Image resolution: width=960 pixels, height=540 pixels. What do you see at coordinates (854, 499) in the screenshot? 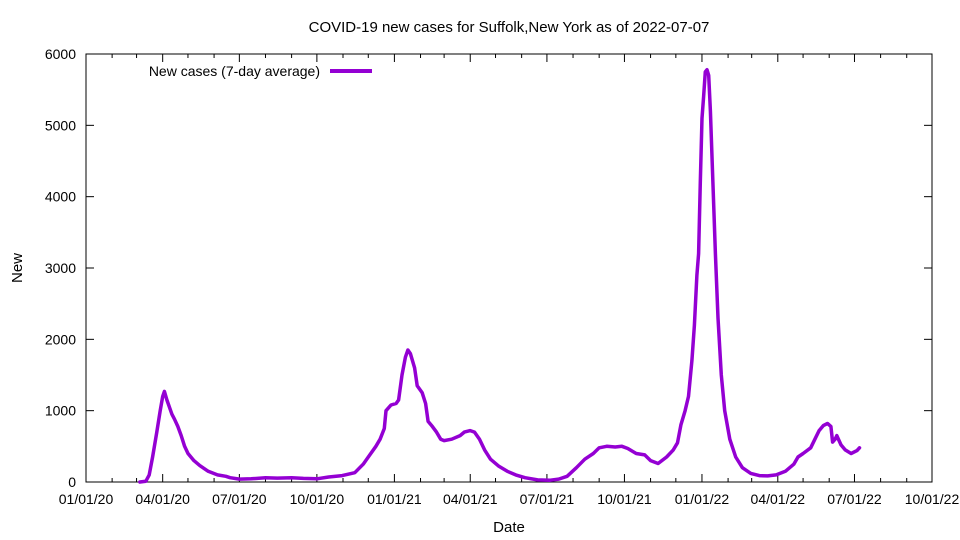
I see `x-tick-label-10: 07/01/22` at bounding box center [854, 499].